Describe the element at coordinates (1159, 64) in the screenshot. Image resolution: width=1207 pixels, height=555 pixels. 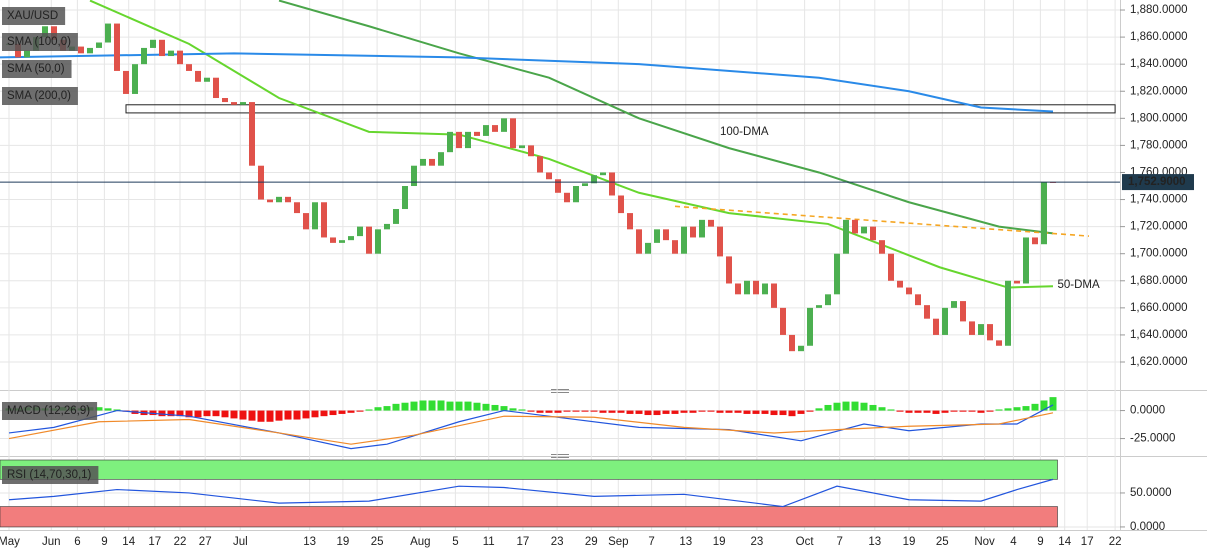
I see `y-tick-label: 1,840.0000` at that location.